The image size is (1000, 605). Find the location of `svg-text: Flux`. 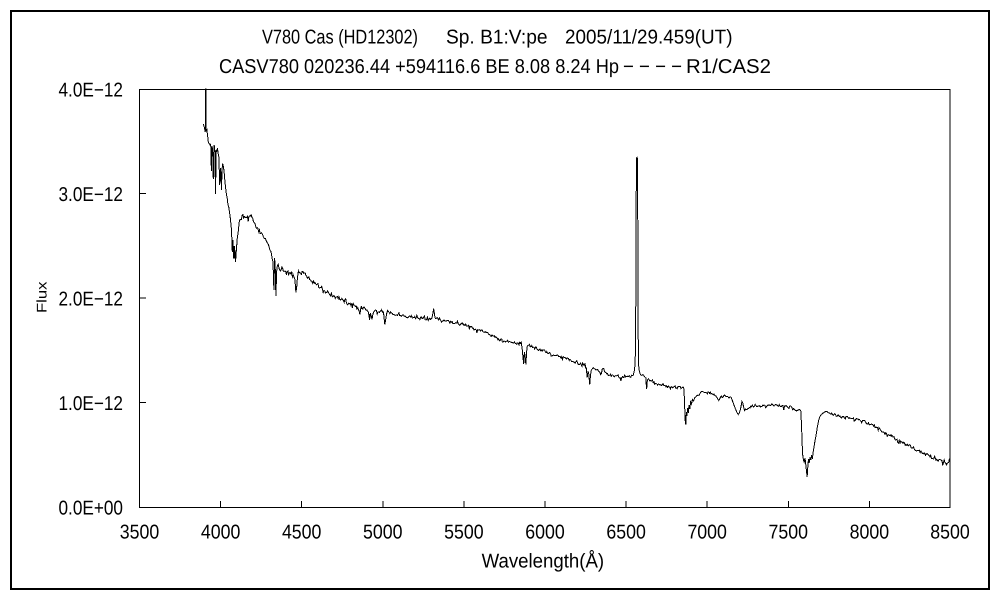

svg-text: Flux is located at coordinates (42, 298).